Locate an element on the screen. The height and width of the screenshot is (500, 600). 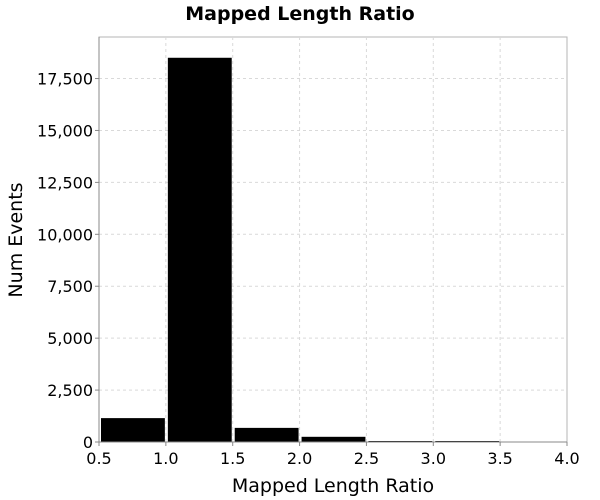
x-tick-labels: 0.5 1.0 1.5 2.0 2.5 3.0 3.5 4.0 is located at coordinates (332, 458).